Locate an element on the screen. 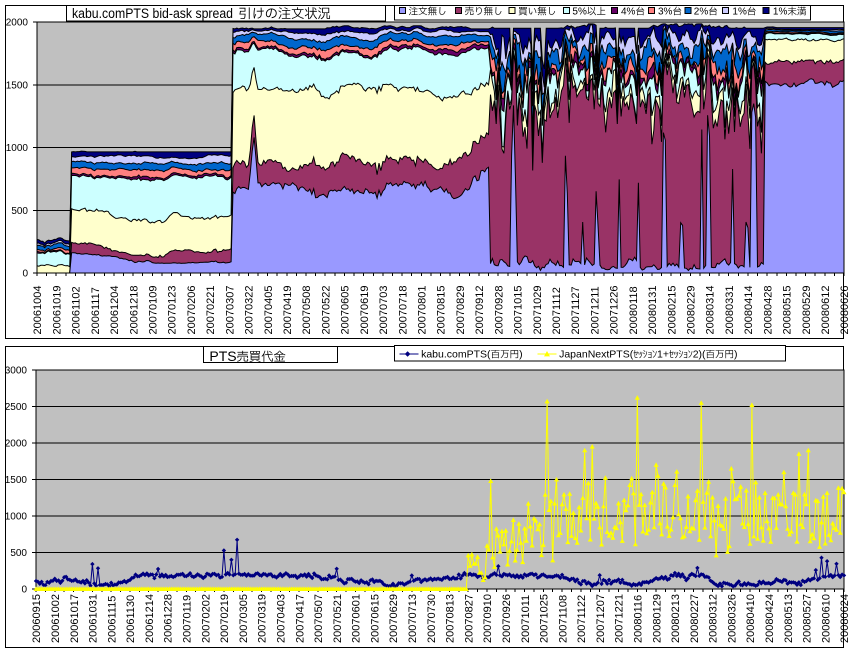 The image size is (850, 657). svg-text: PTS is located at coordinates (222, 356).